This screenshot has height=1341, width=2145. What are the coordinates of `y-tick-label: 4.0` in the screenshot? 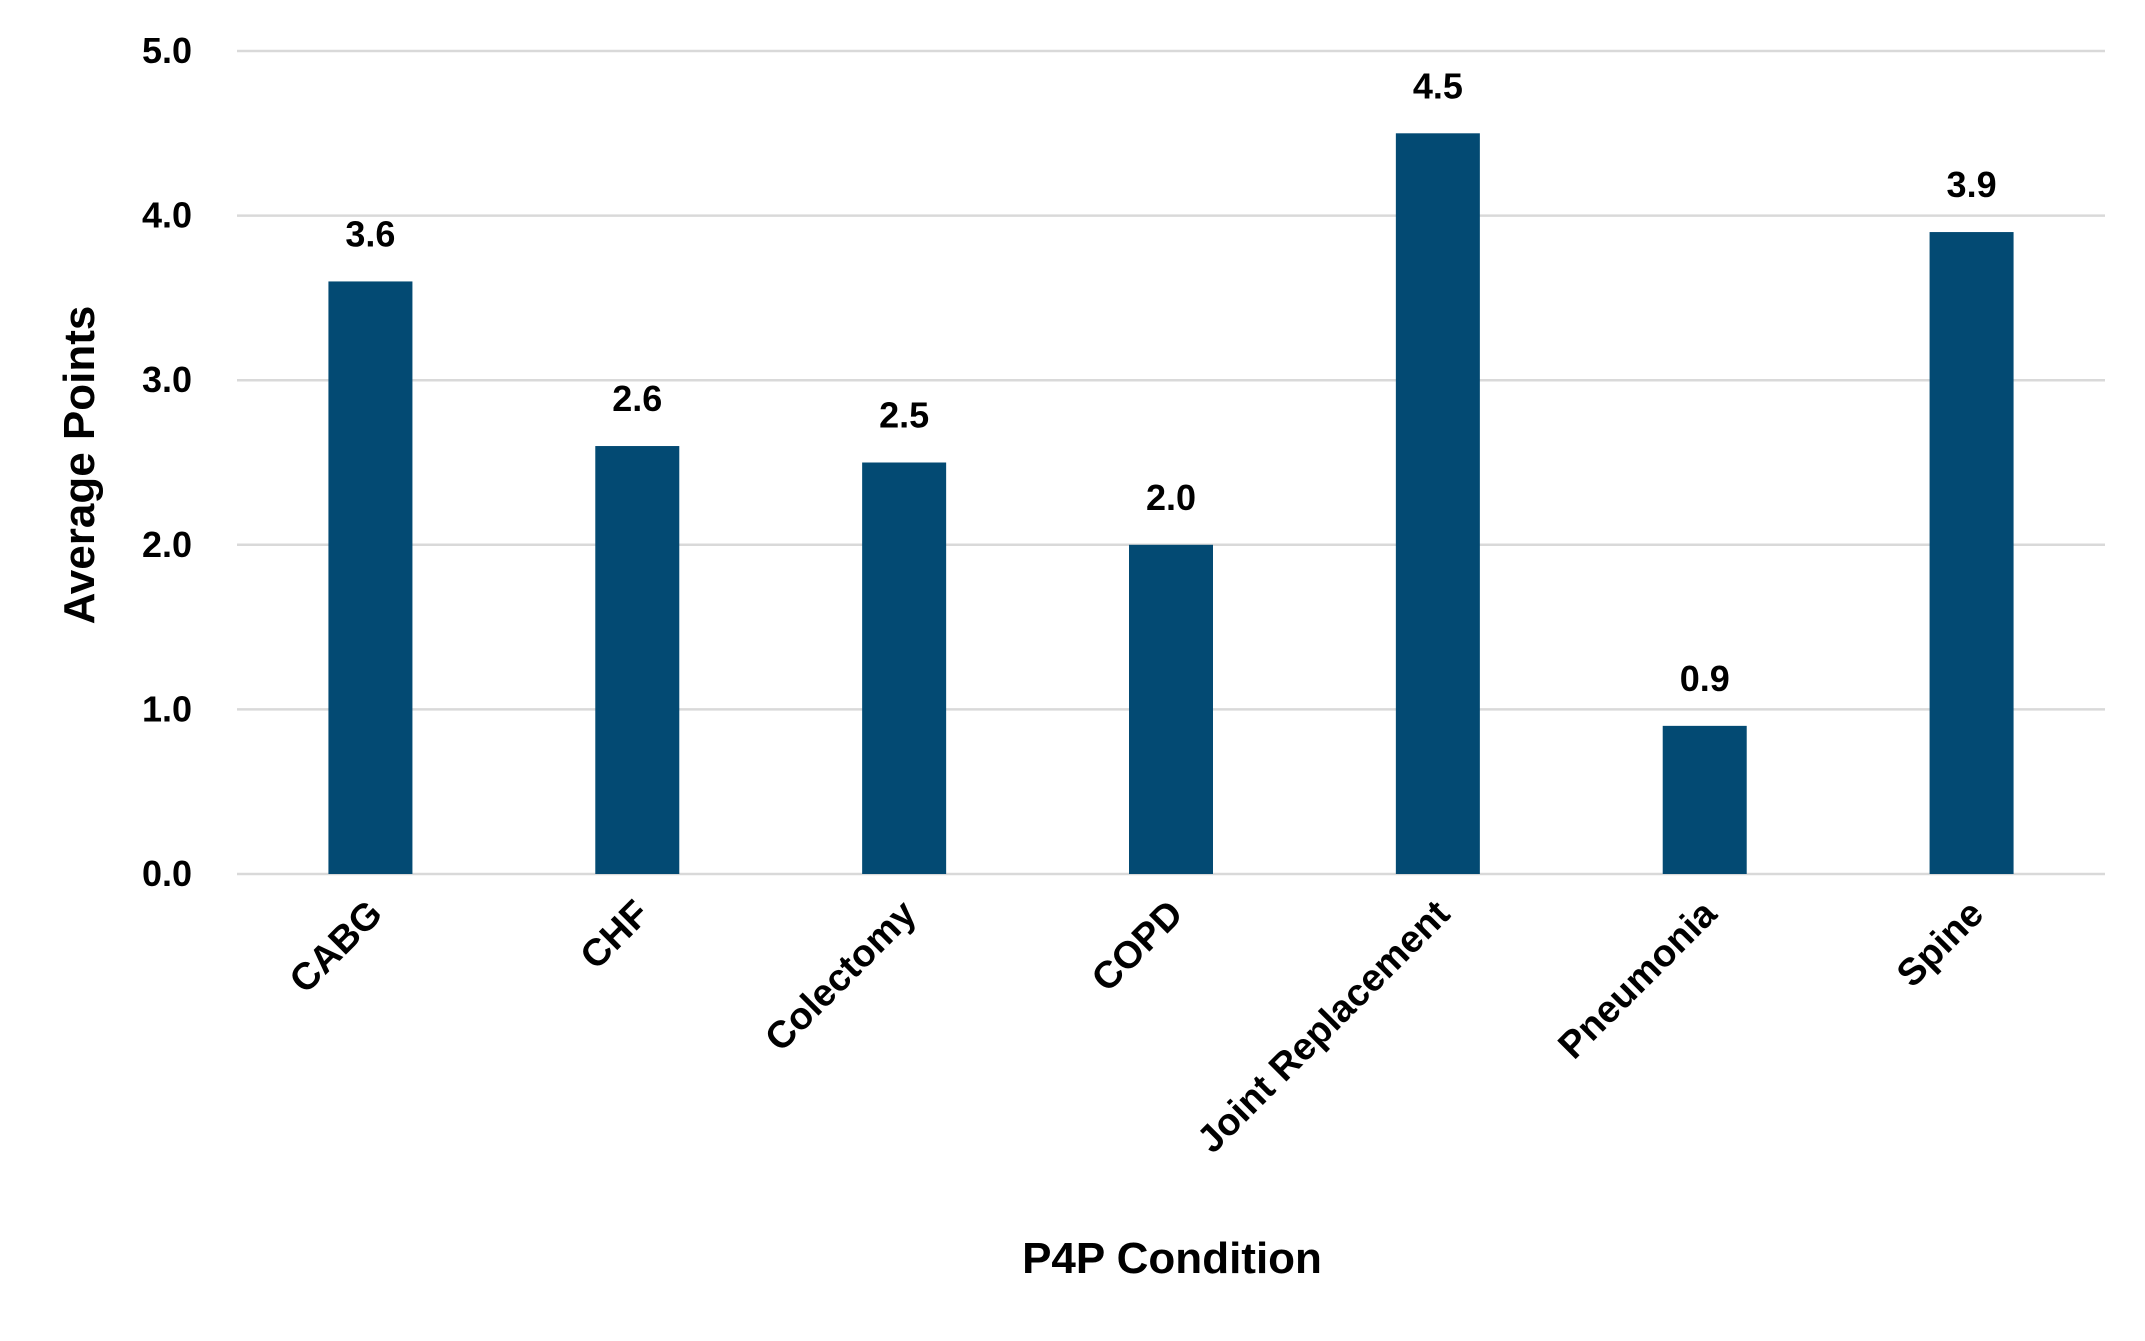 It's located at (167, 215).